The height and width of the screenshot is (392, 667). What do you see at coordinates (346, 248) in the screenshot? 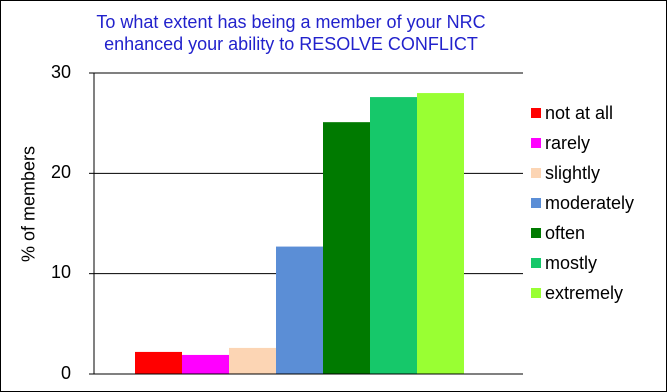
I see `bar-often` at bounding box center [346, 248].